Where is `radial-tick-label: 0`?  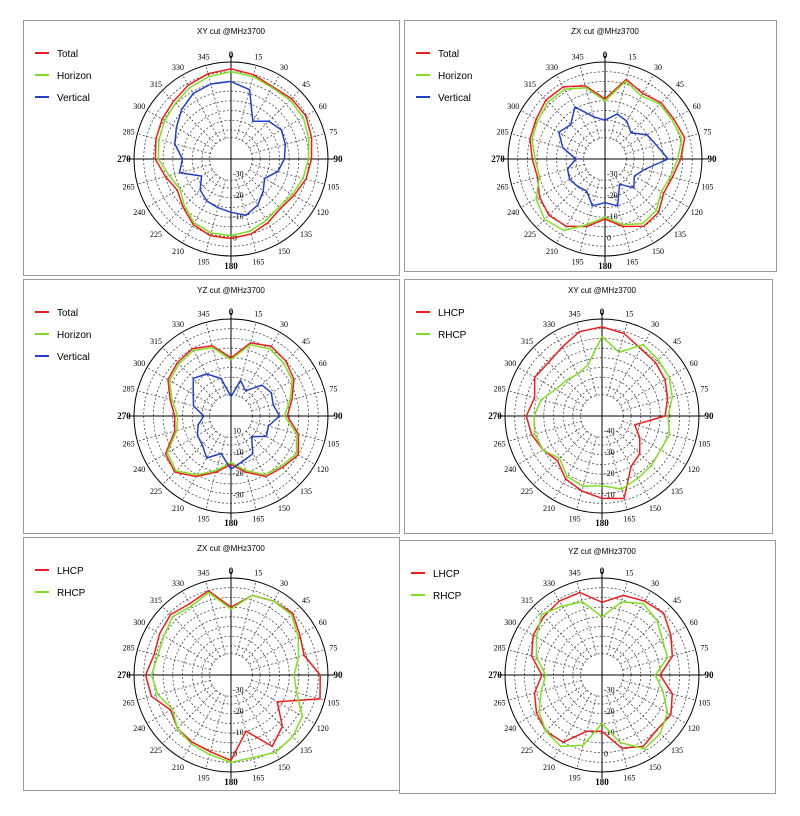 radial-tick-label: 0 is located at coordinates (609, 237).